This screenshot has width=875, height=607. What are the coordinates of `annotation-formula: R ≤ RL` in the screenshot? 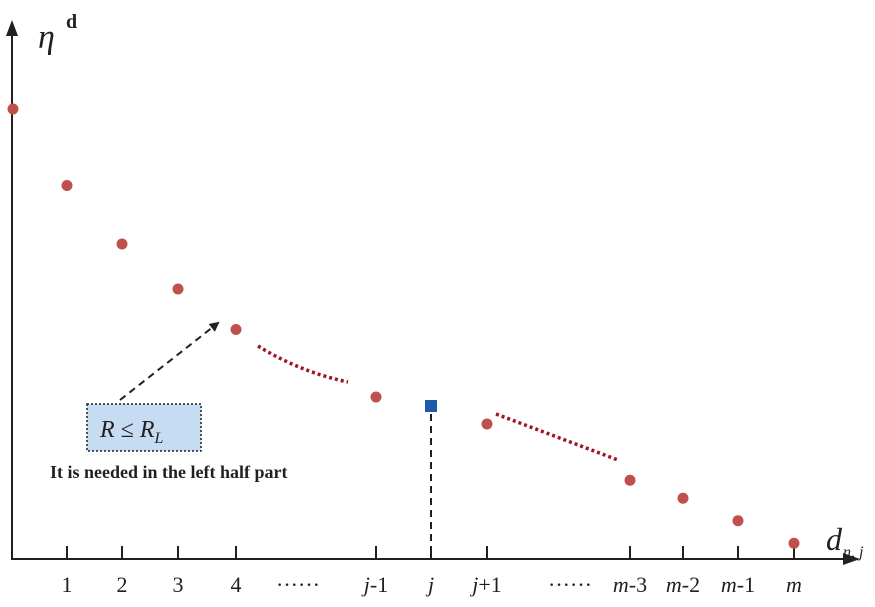 It's located at (131, 432).